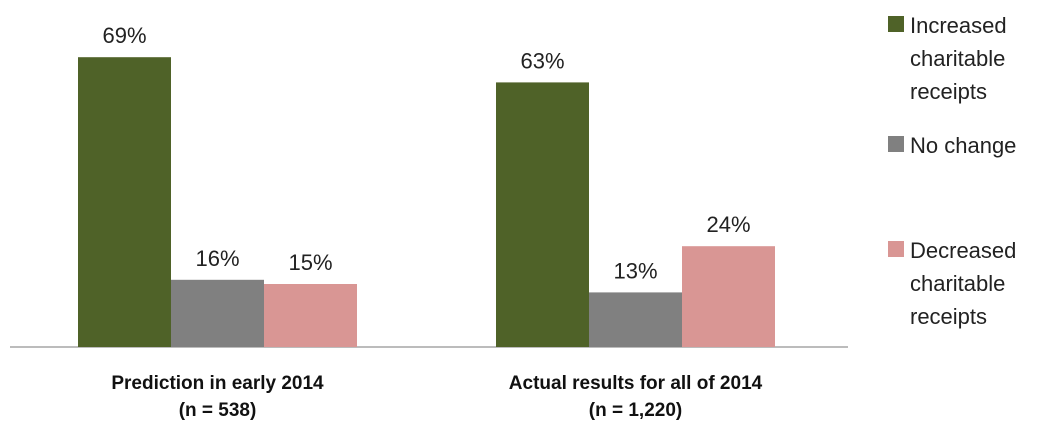 This screenshot has width=1039, height=426. I want to click on data-label-actual-increased: 63%, so click(542, 60).